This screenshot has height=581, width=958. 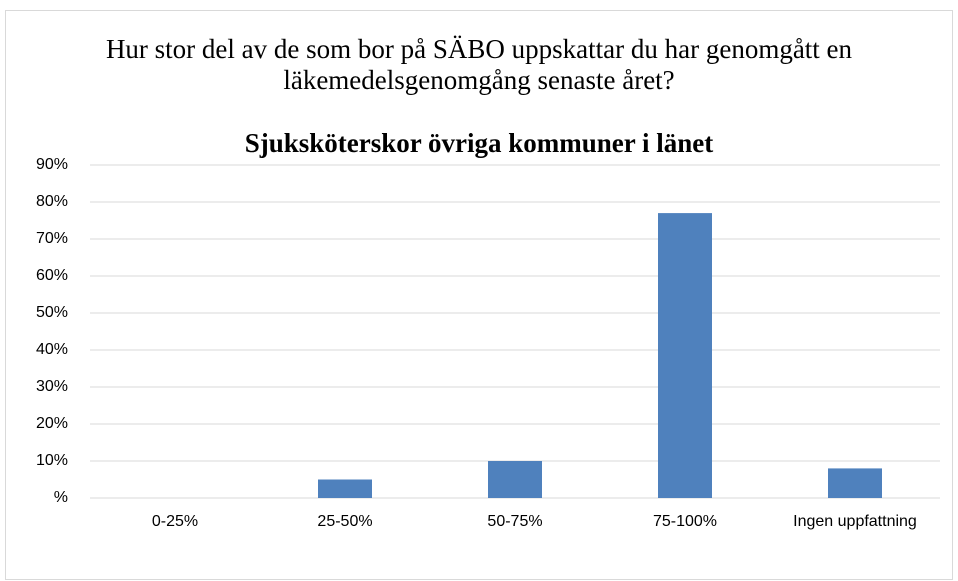 I want to click on x-tick-label: Ingen uppfattning, so click(x=855, y=521).